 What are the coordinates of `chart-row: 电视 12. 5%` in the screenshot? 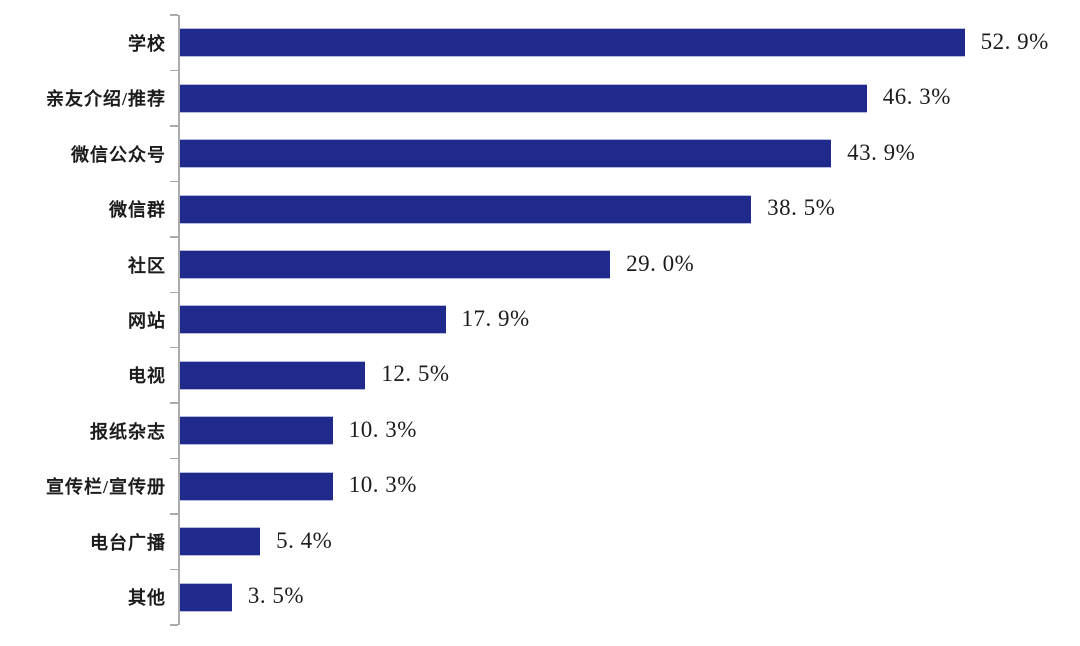 It's located at (540, 375).